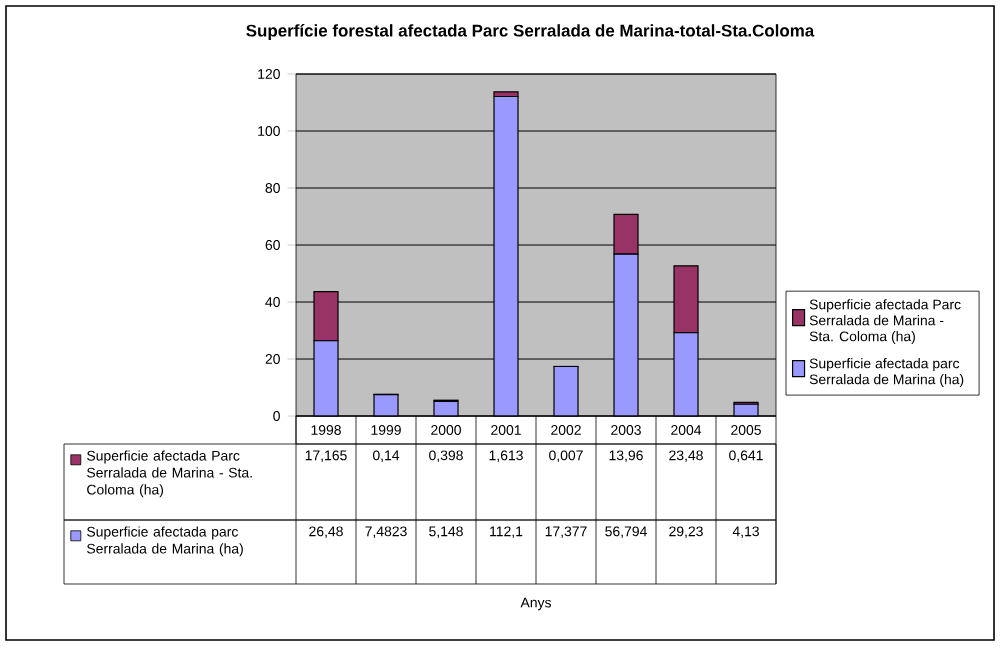 The height and width of the screenshot is (656, 1004). What do you see at coordinates (530, 32) in the screenshot?
I see `chart-title: Superfície forestal afectada Parc Serralada de Marina-total-Sta.Coloma` at bounding box center [530, 32].